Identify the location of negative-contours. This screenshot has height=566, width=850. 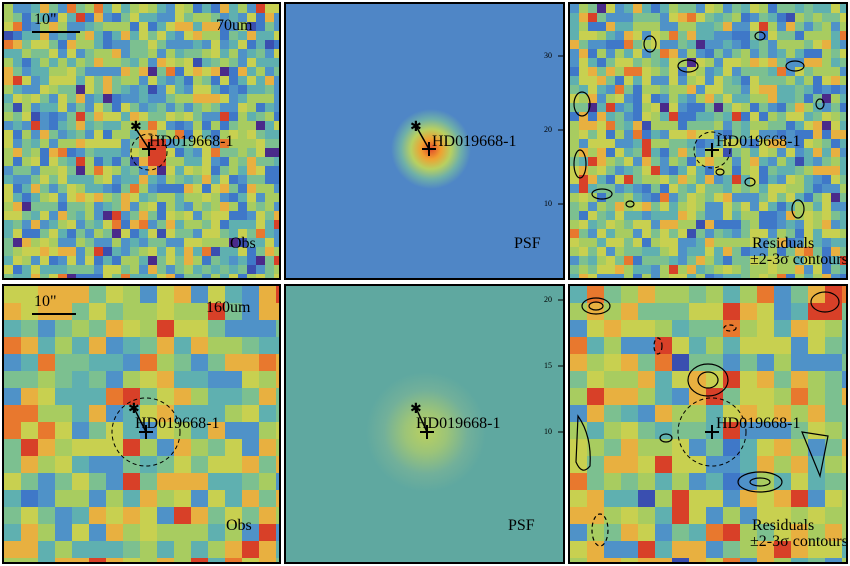
(664, 435).